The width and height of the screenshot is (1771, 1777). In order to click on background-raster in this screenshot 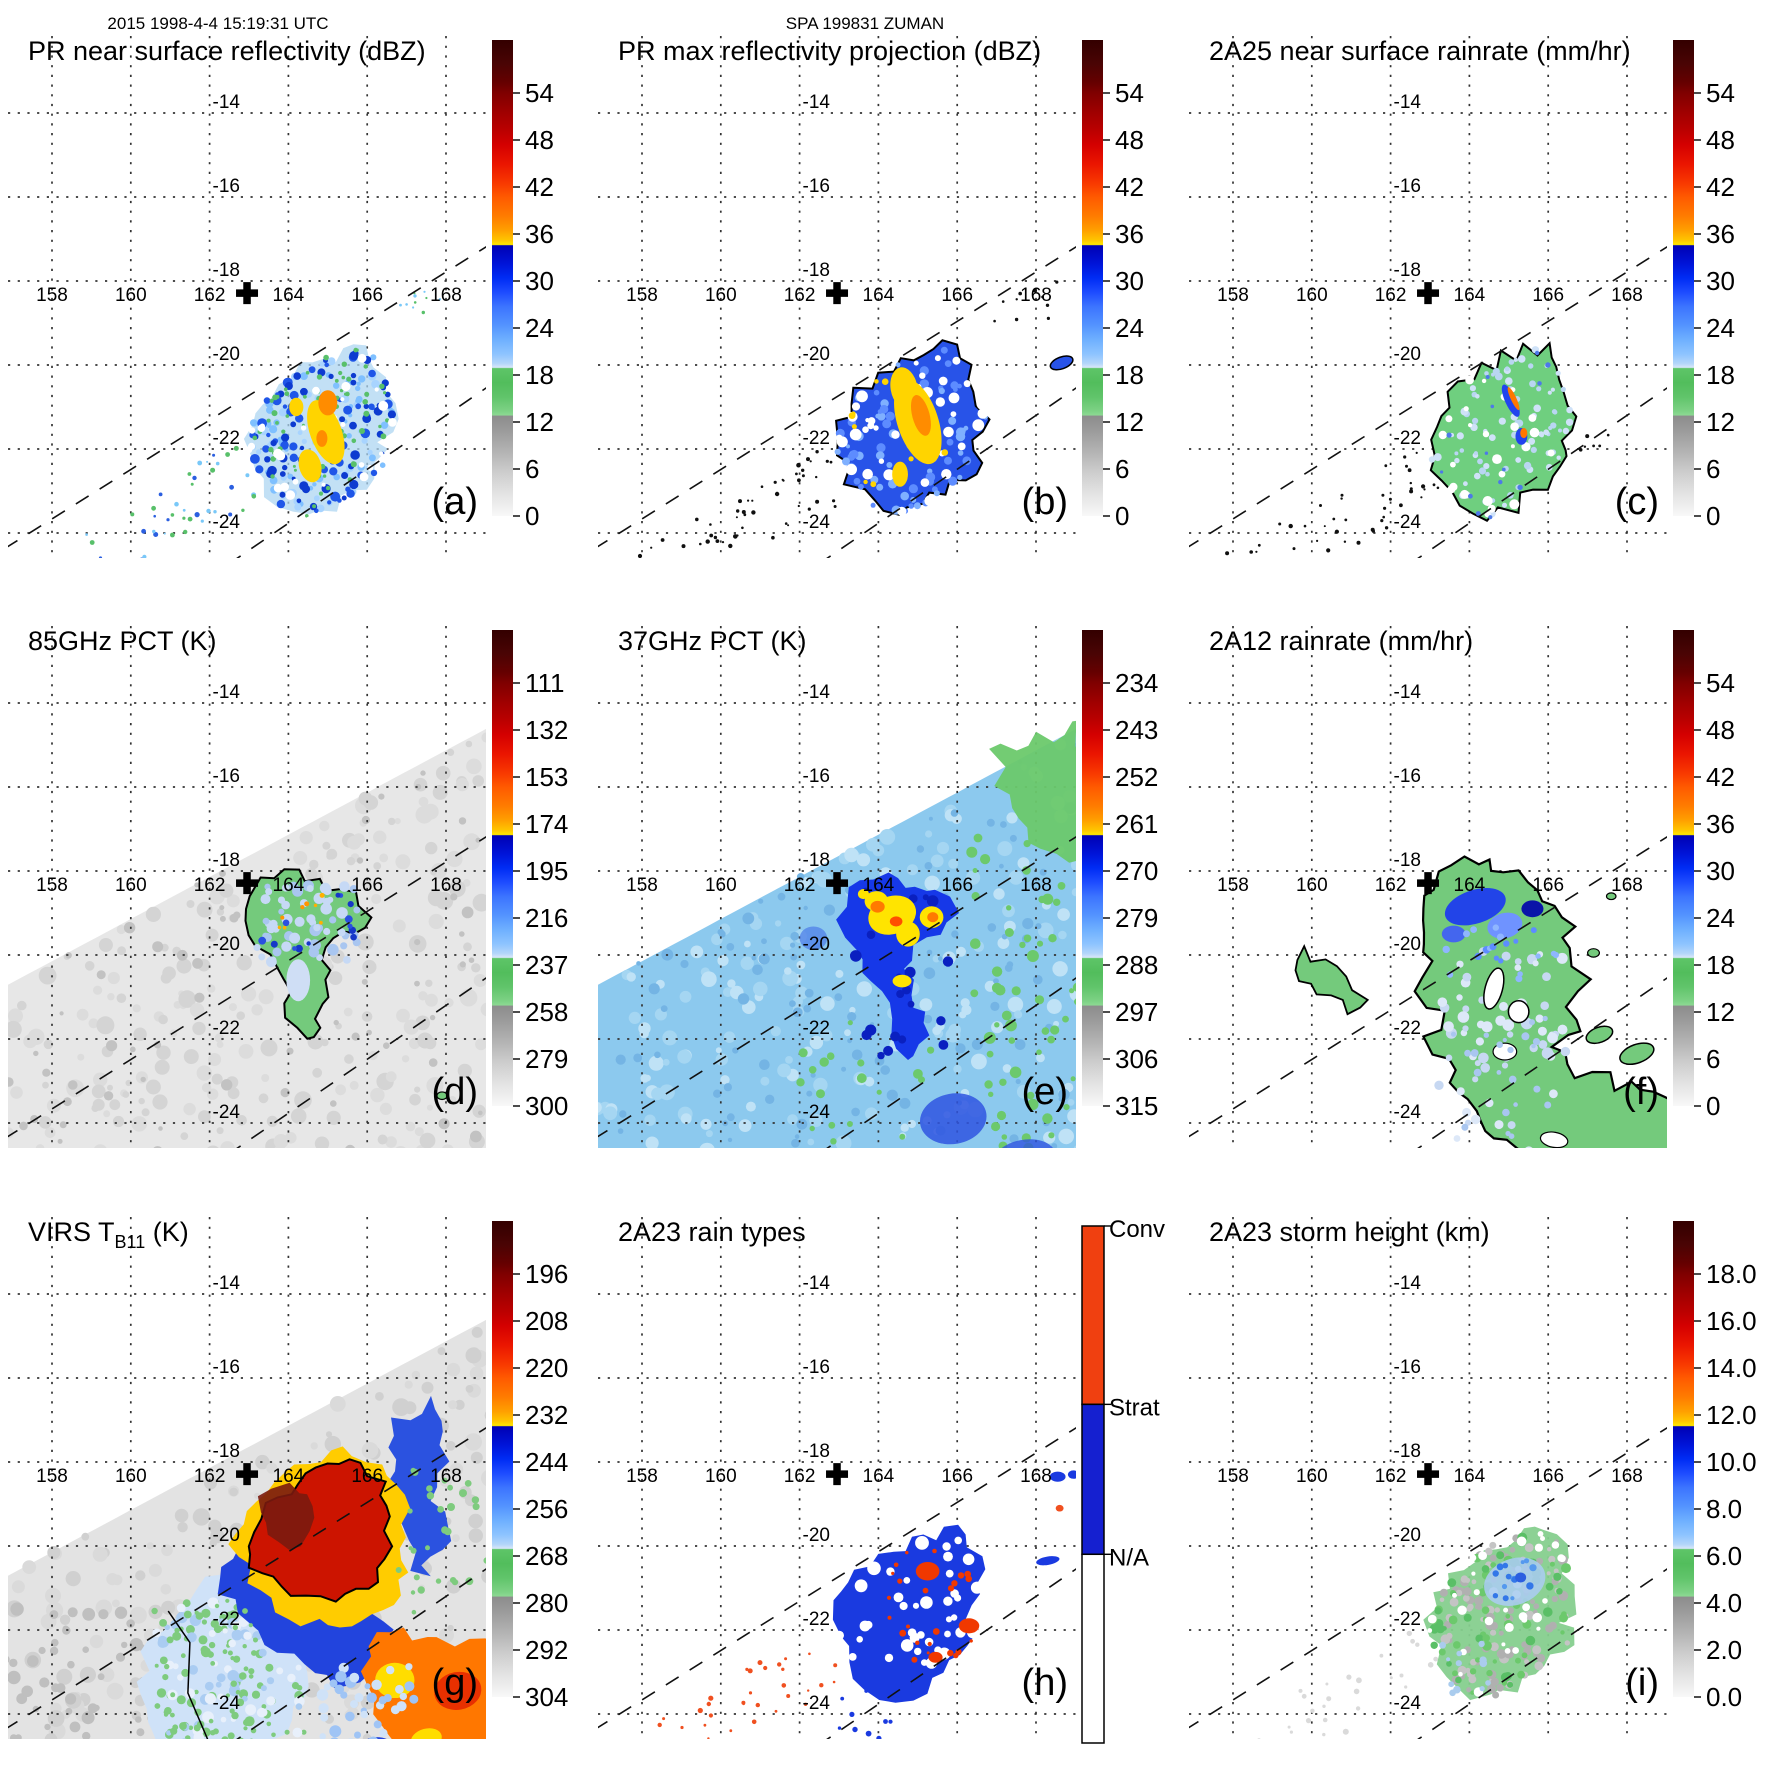, I will do `click(251, 952)`.